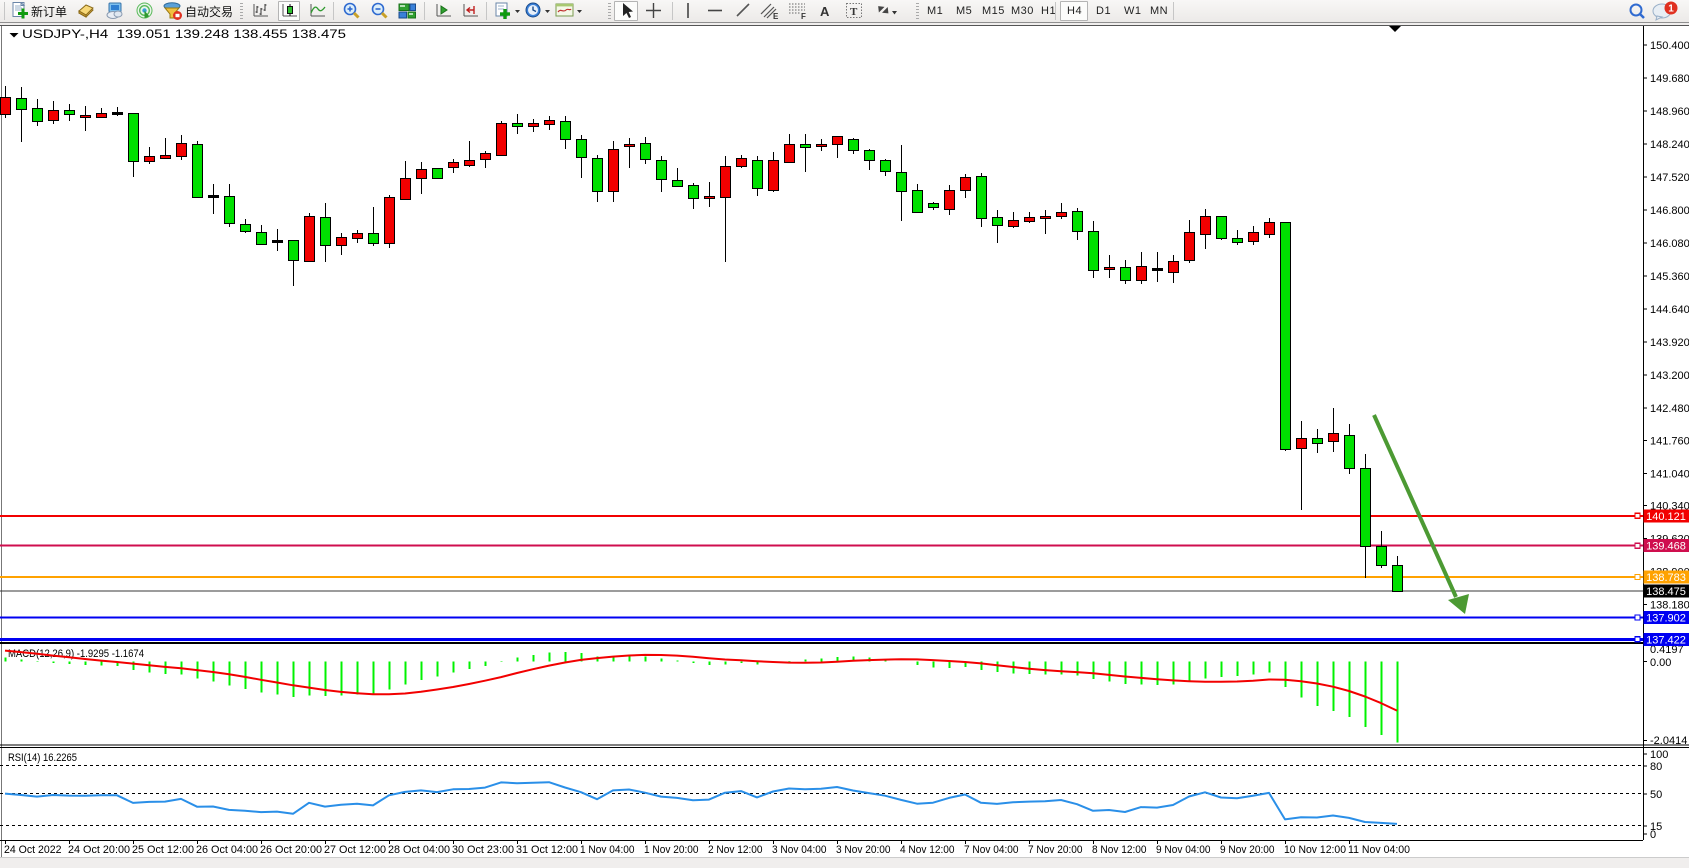 This screenshot has width=1689, height=868. I want to click on svg-text: 148.960, so click(1669, 112).